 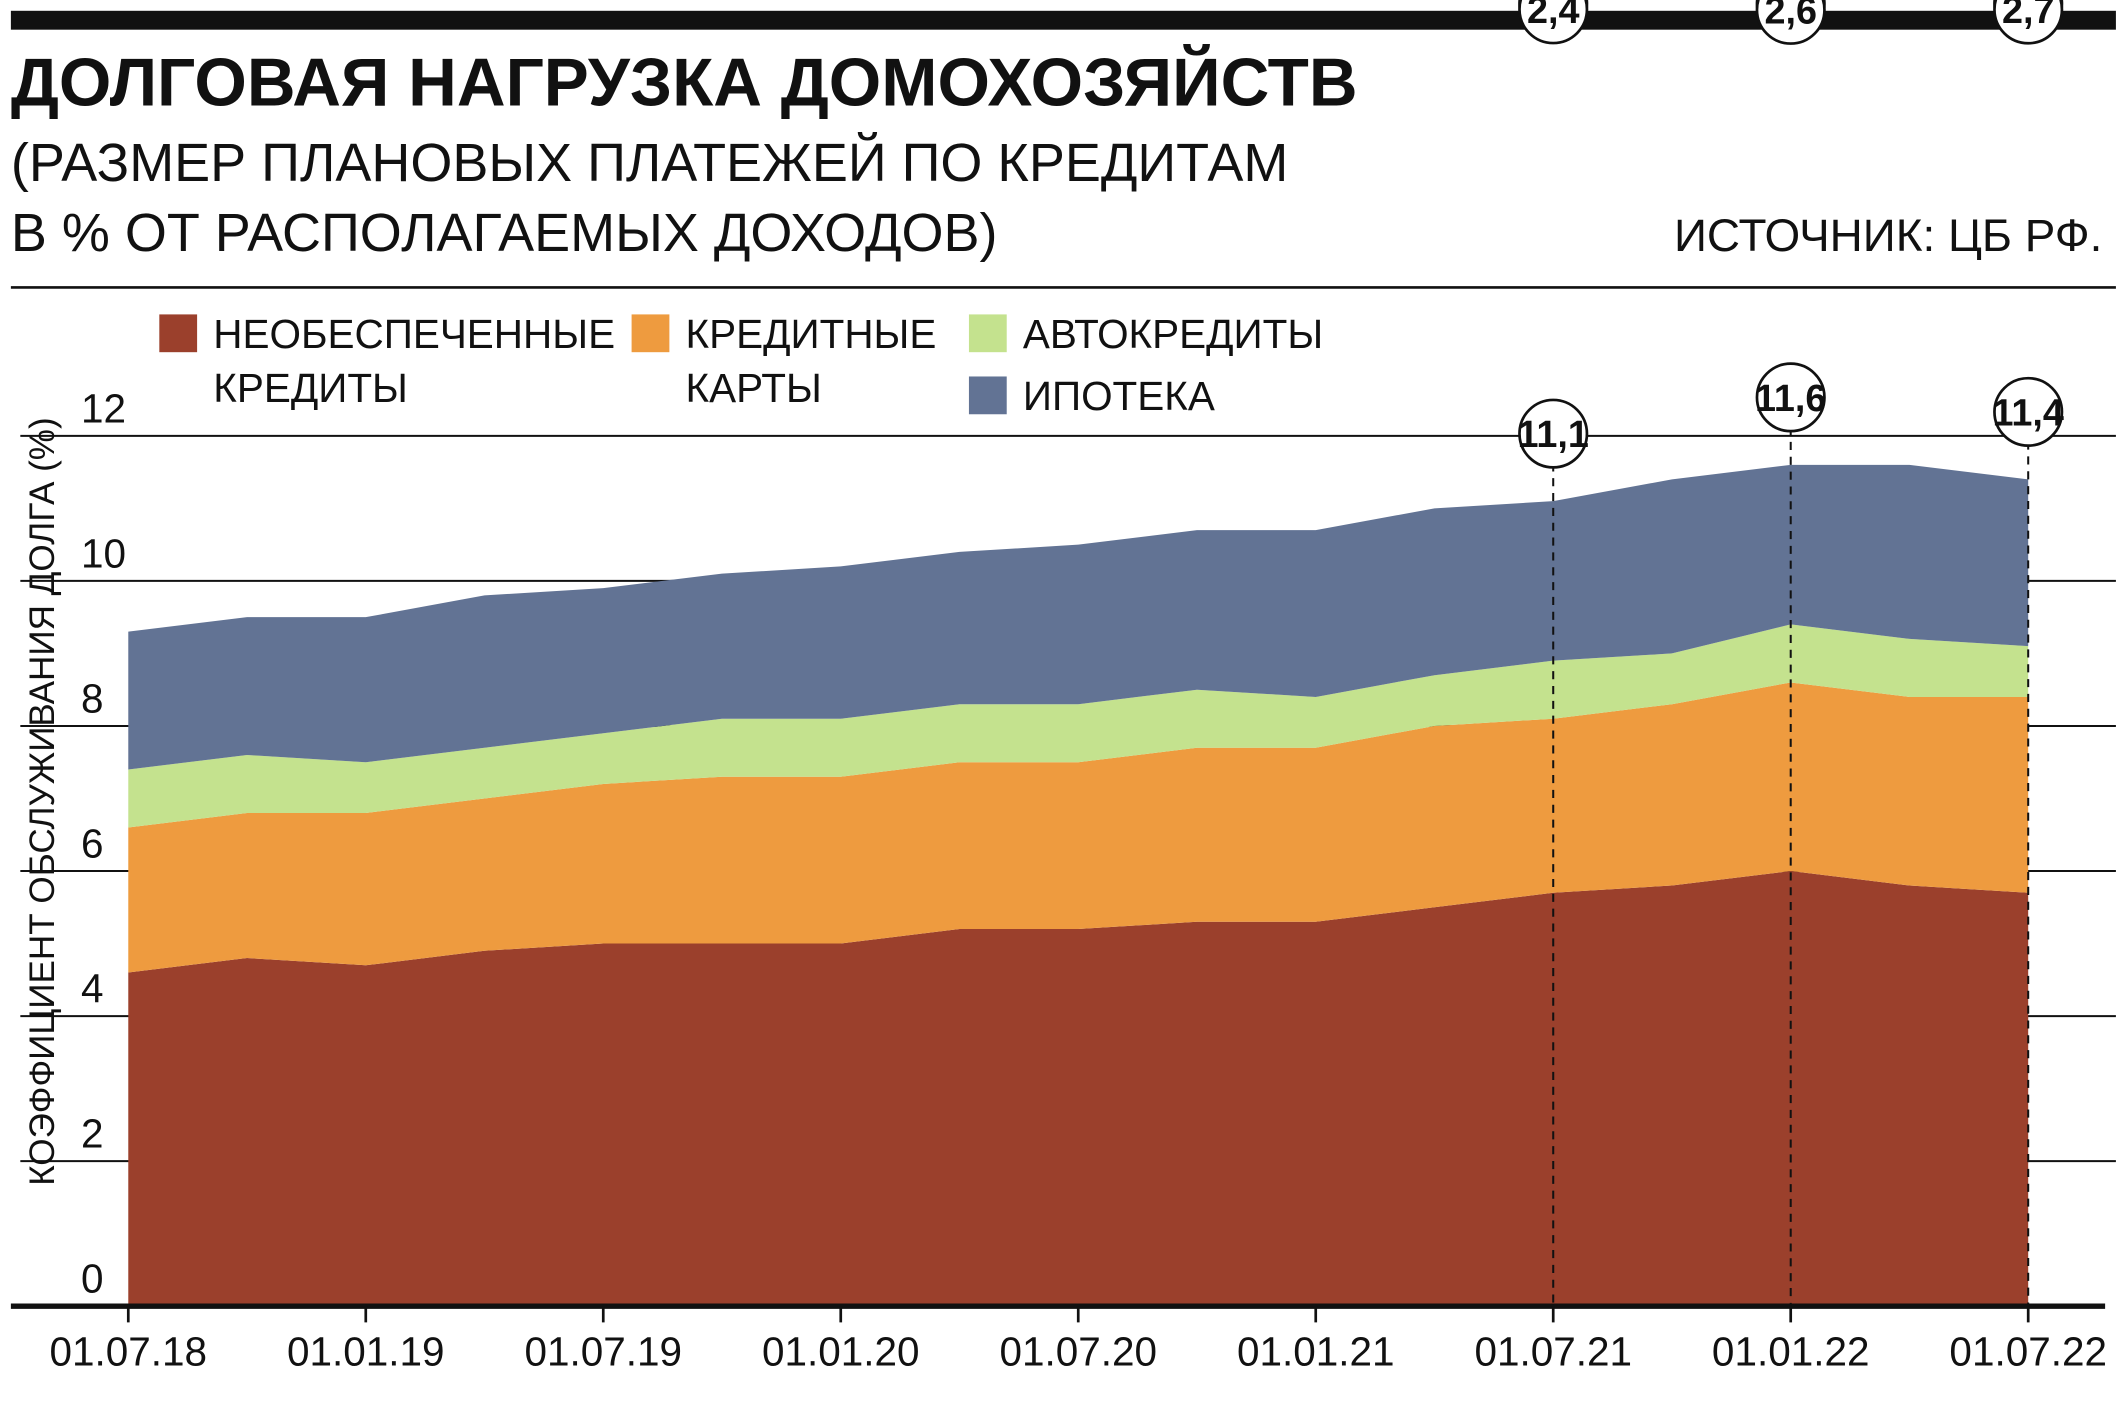 What do you see at coordinates (2028, 16) in the screenshot?
I see `data-label: 2,7` at bounding box center [2028, 16].